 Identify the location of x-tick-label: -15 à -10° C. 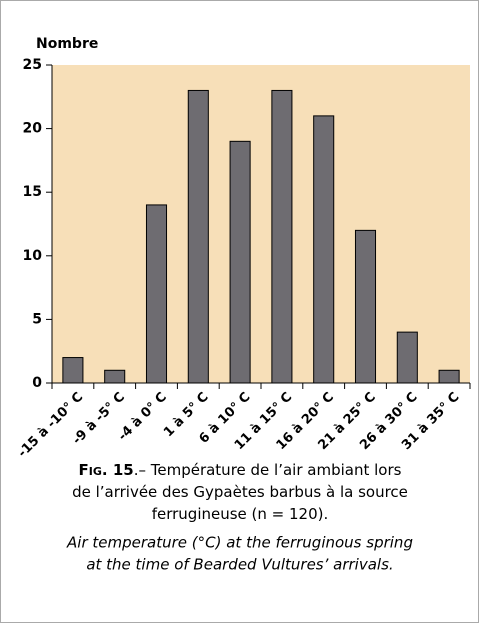
(50, 425).